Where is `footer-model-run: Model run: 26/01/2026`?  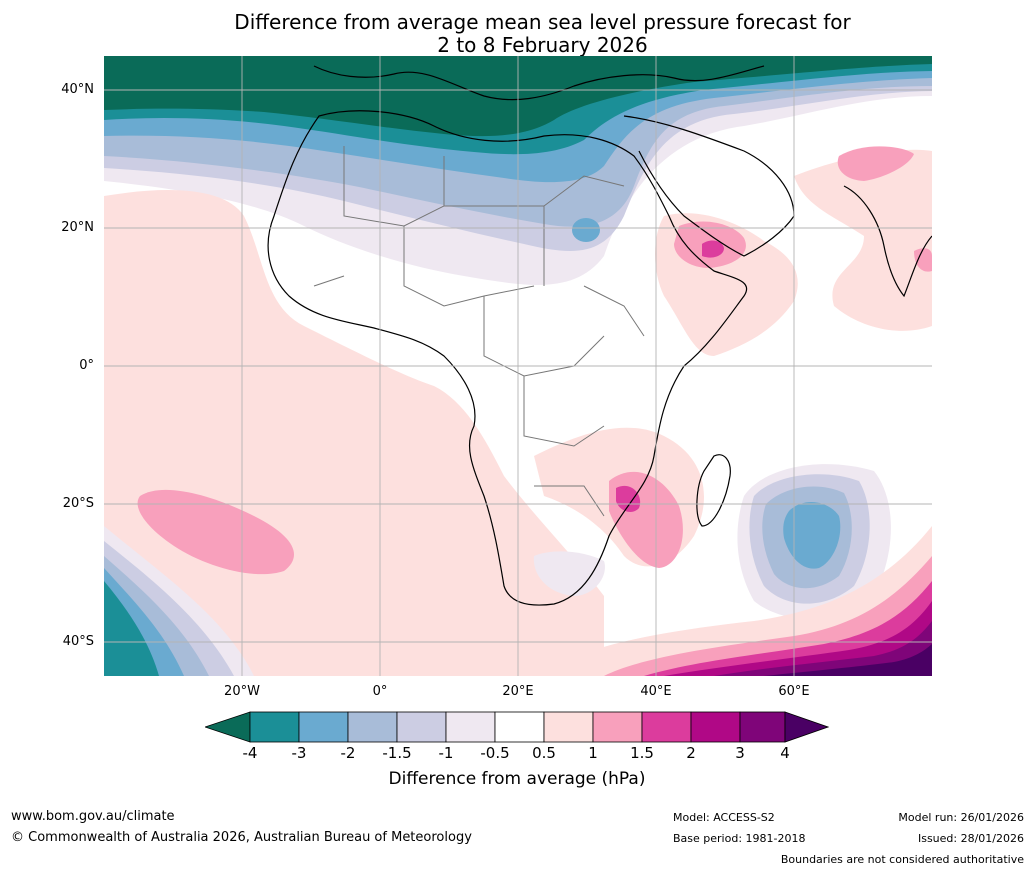 footer-model-run: Model run: 26/01/2026 is located at coordinates (961, 817).